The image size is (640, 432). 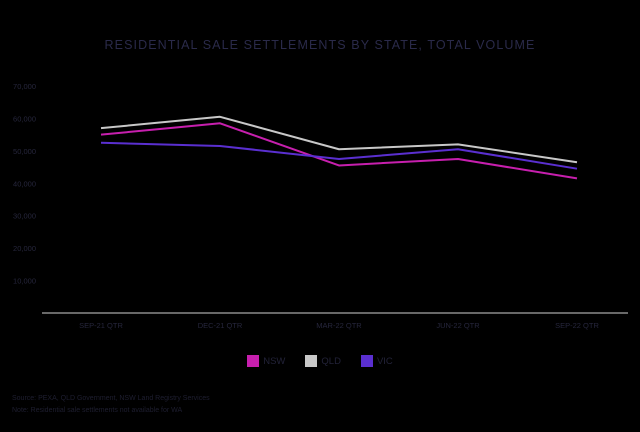 I want to click on legend-item-qld: QLD, so click(x=323, y=361).